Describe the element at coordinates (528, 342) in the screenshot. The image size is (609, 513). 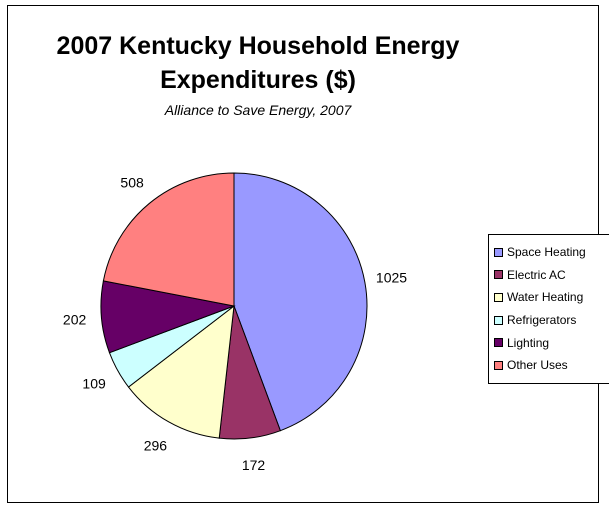
I see `legend-label: Lighting` at that location.